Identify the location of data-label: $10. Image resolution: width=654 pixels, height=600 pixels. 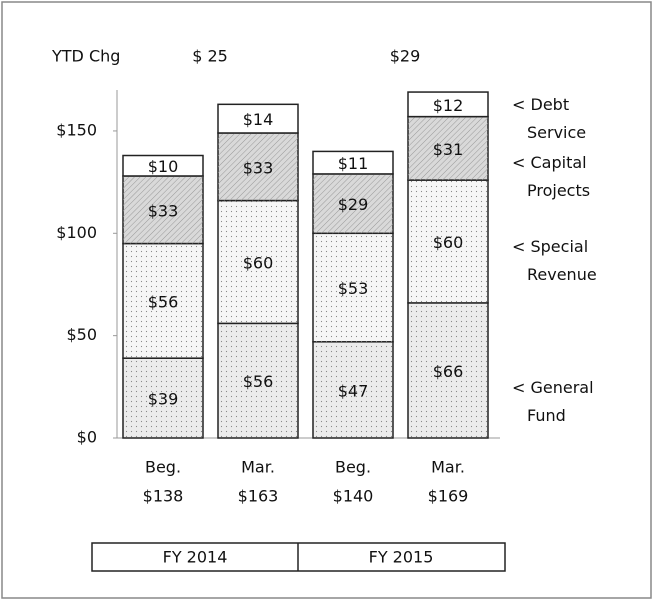
(163, 166).